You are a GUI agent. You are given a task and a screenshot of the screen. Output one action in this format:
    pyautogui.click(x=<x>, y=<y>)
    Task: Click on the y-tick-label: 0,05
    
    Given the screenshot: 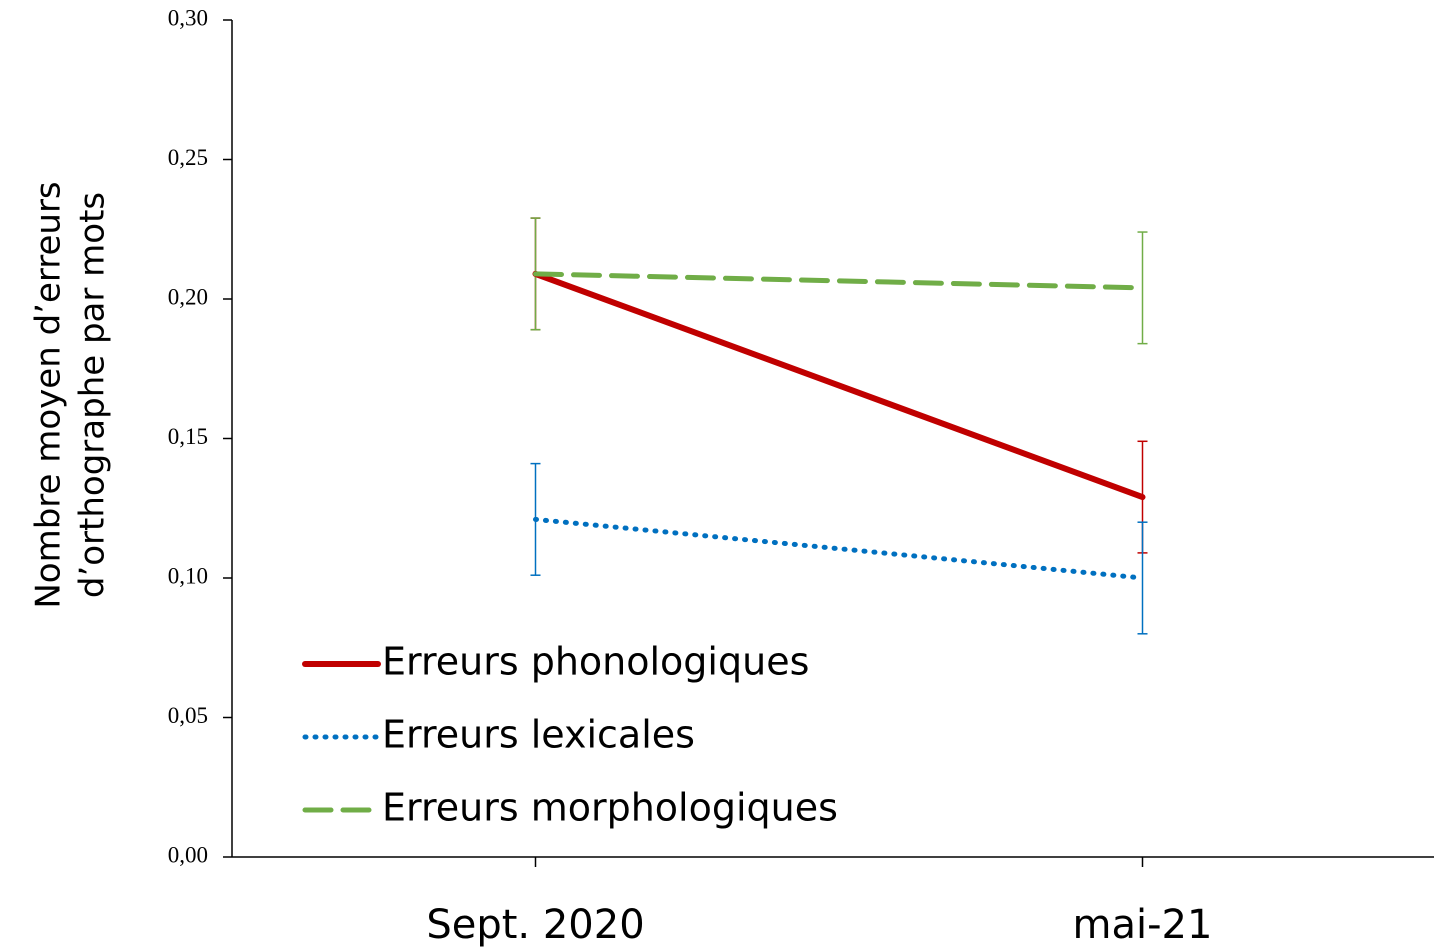 What is the action you would take?
    pyautogui.click(x=188, y=715)
    